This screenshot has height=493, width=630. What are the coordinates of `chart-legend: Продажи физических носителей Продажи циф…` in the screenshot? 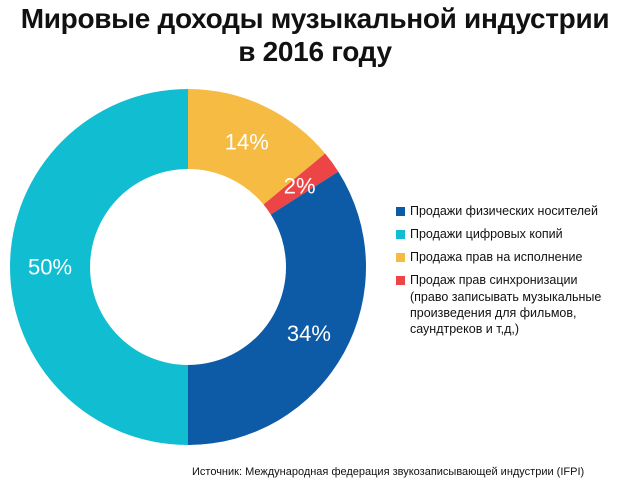 It's located at (511, 273).